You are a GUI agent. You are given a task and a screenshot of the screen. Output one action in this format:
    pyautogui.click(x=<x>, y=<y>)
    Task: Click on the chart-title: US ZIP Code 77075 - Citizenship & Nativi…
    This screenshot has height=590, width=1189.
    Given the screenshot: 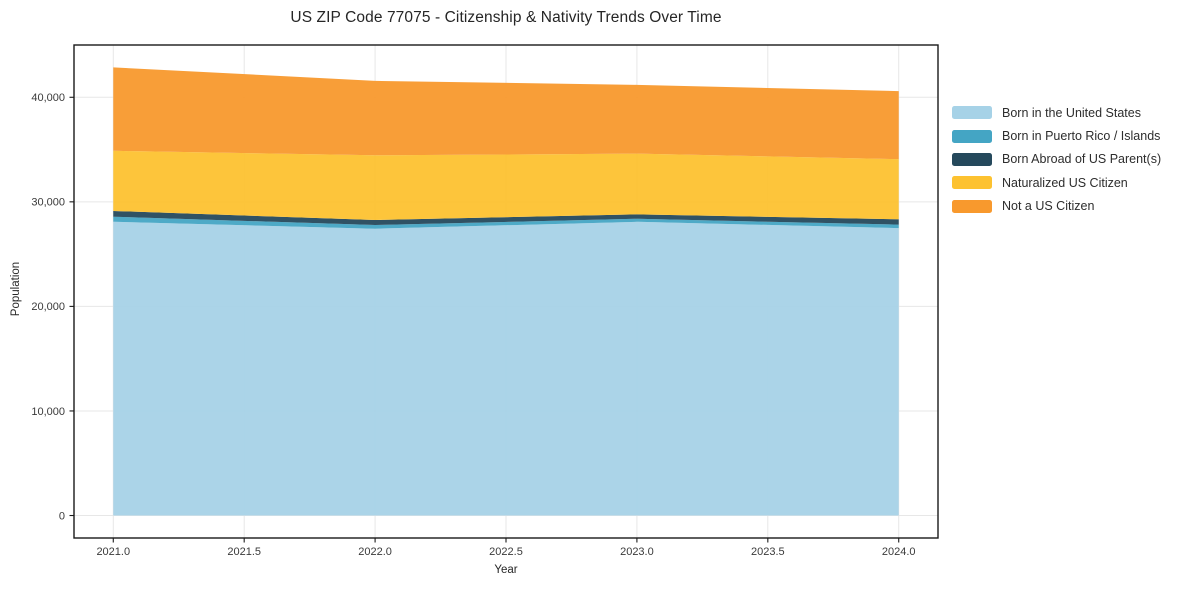 What is the action you would take?
    pyautogui.click(x=506, y=17)
    